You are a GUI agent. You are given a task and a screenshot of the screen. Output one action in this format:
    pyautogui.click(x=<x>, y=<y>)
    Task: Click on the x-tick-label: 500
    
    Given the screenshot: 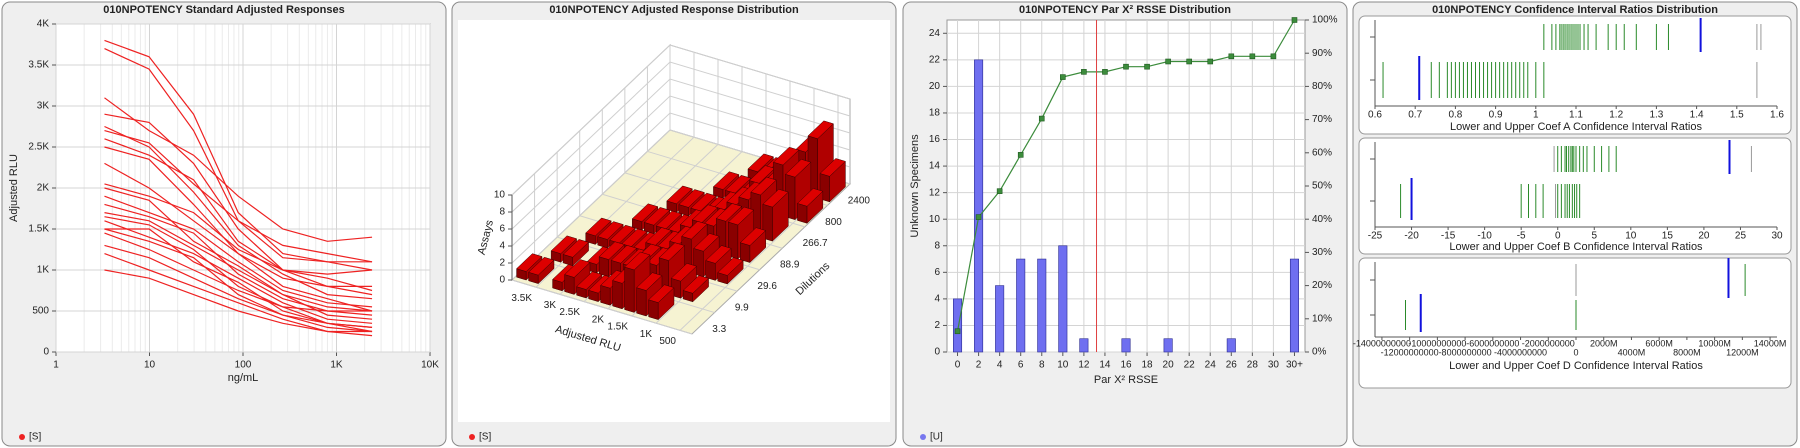 What is the action you would take?
    pyautogui.click(x=667, y=341)
    